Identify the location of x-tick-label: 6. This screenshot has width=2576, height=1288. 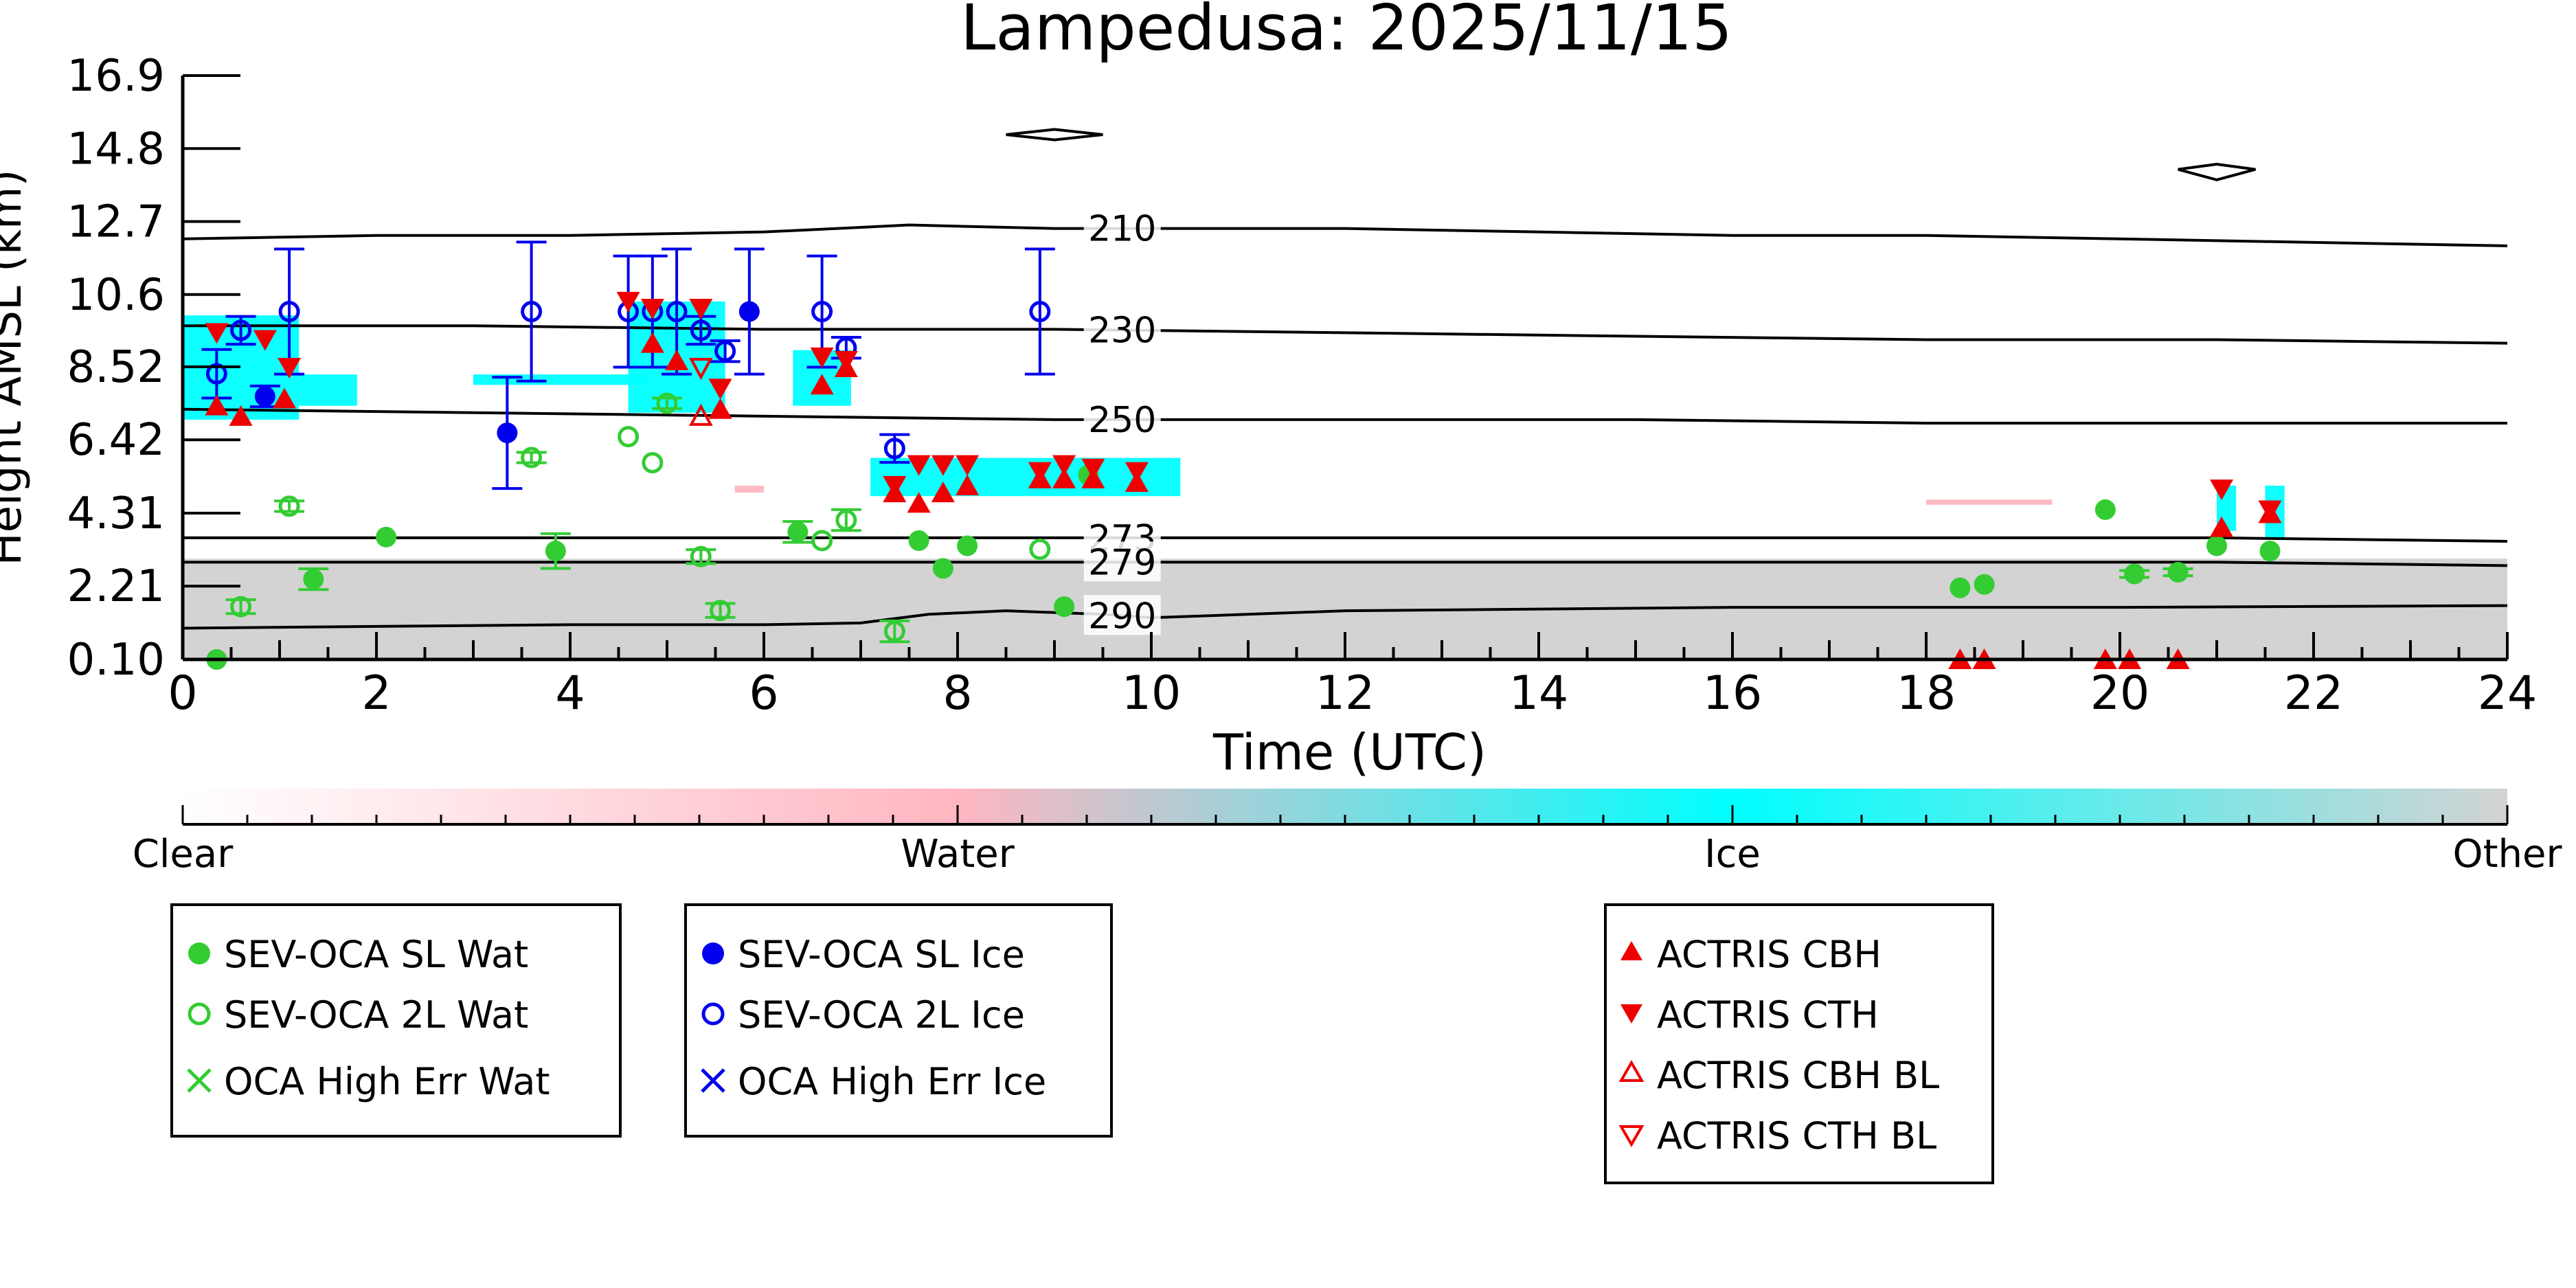
(763, 693).